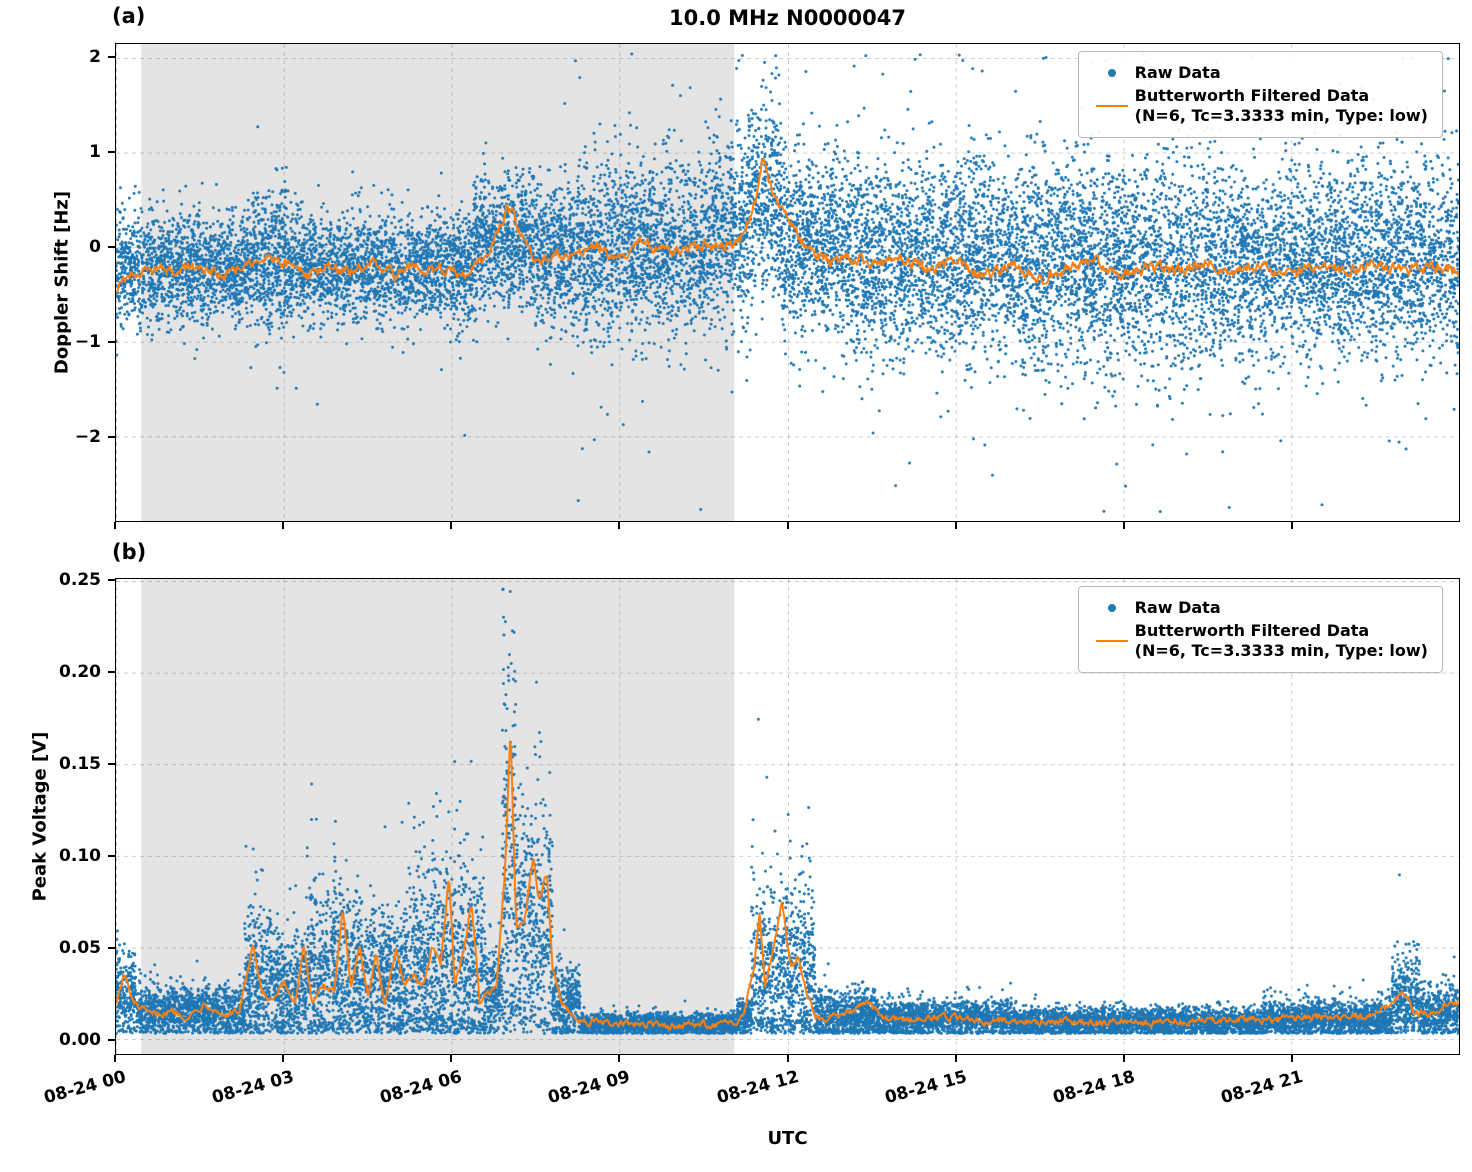 Image resolution: width=1472 pixels, height=1172 pixels. Describe the element at coordinates (925, 1088) in the screenshot. I see `x-tick-label: 08-24 15` at that location.